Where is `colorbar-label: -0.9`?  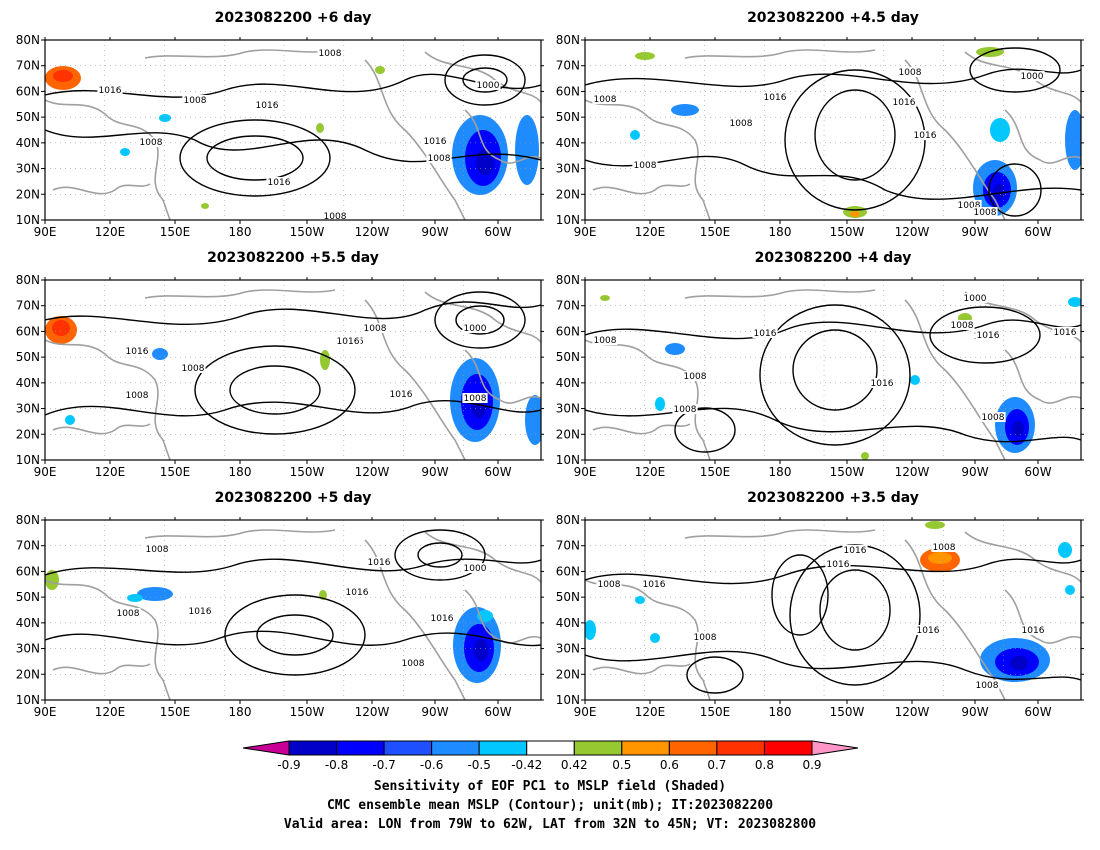
colorbar-label: -0.9 is located at coordinates (288, 765).